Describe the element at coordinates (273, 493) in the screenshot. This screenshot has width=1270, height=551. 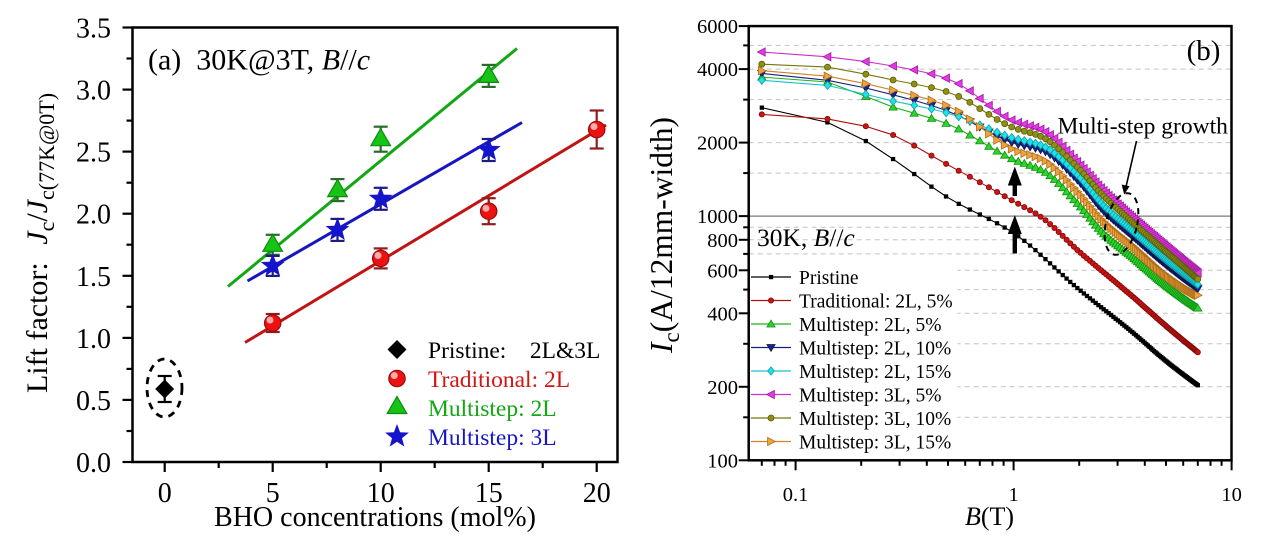
I see `svg-text: 5` at that location.